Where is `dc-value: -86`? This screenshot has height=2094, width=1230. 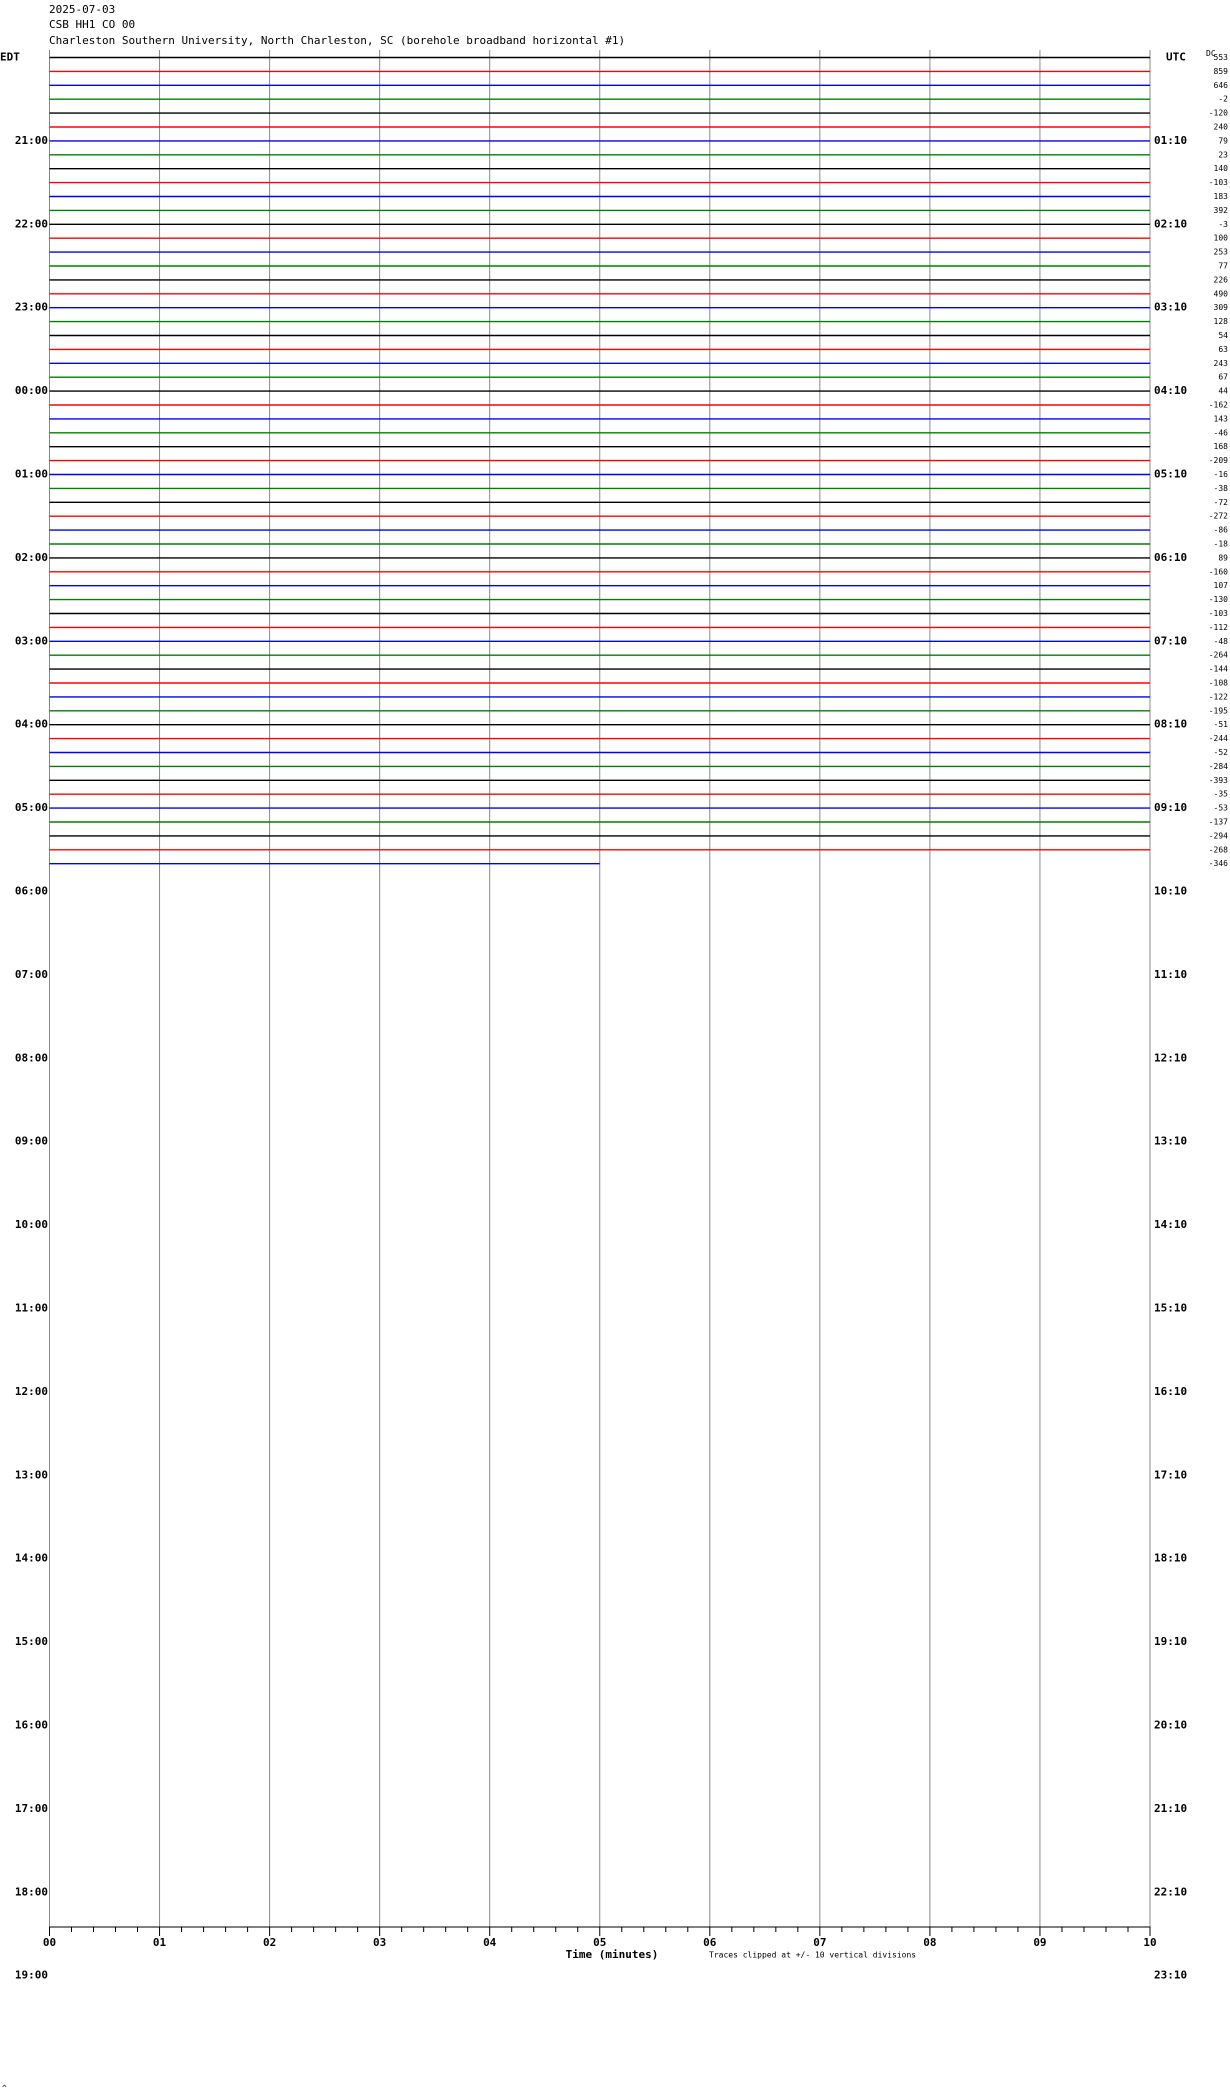
dc-value: -86 is located at coordinates (1221, 530).